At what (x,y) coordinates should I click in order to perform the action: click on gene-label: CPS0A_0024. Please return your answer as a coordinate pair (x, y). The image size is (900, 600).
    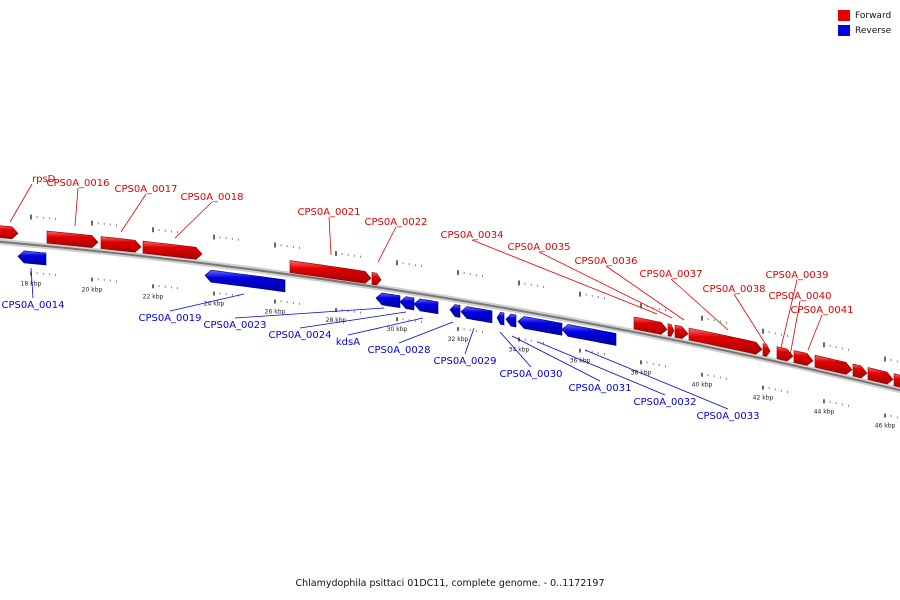
    Looking at the image, I should click on (299, 335).